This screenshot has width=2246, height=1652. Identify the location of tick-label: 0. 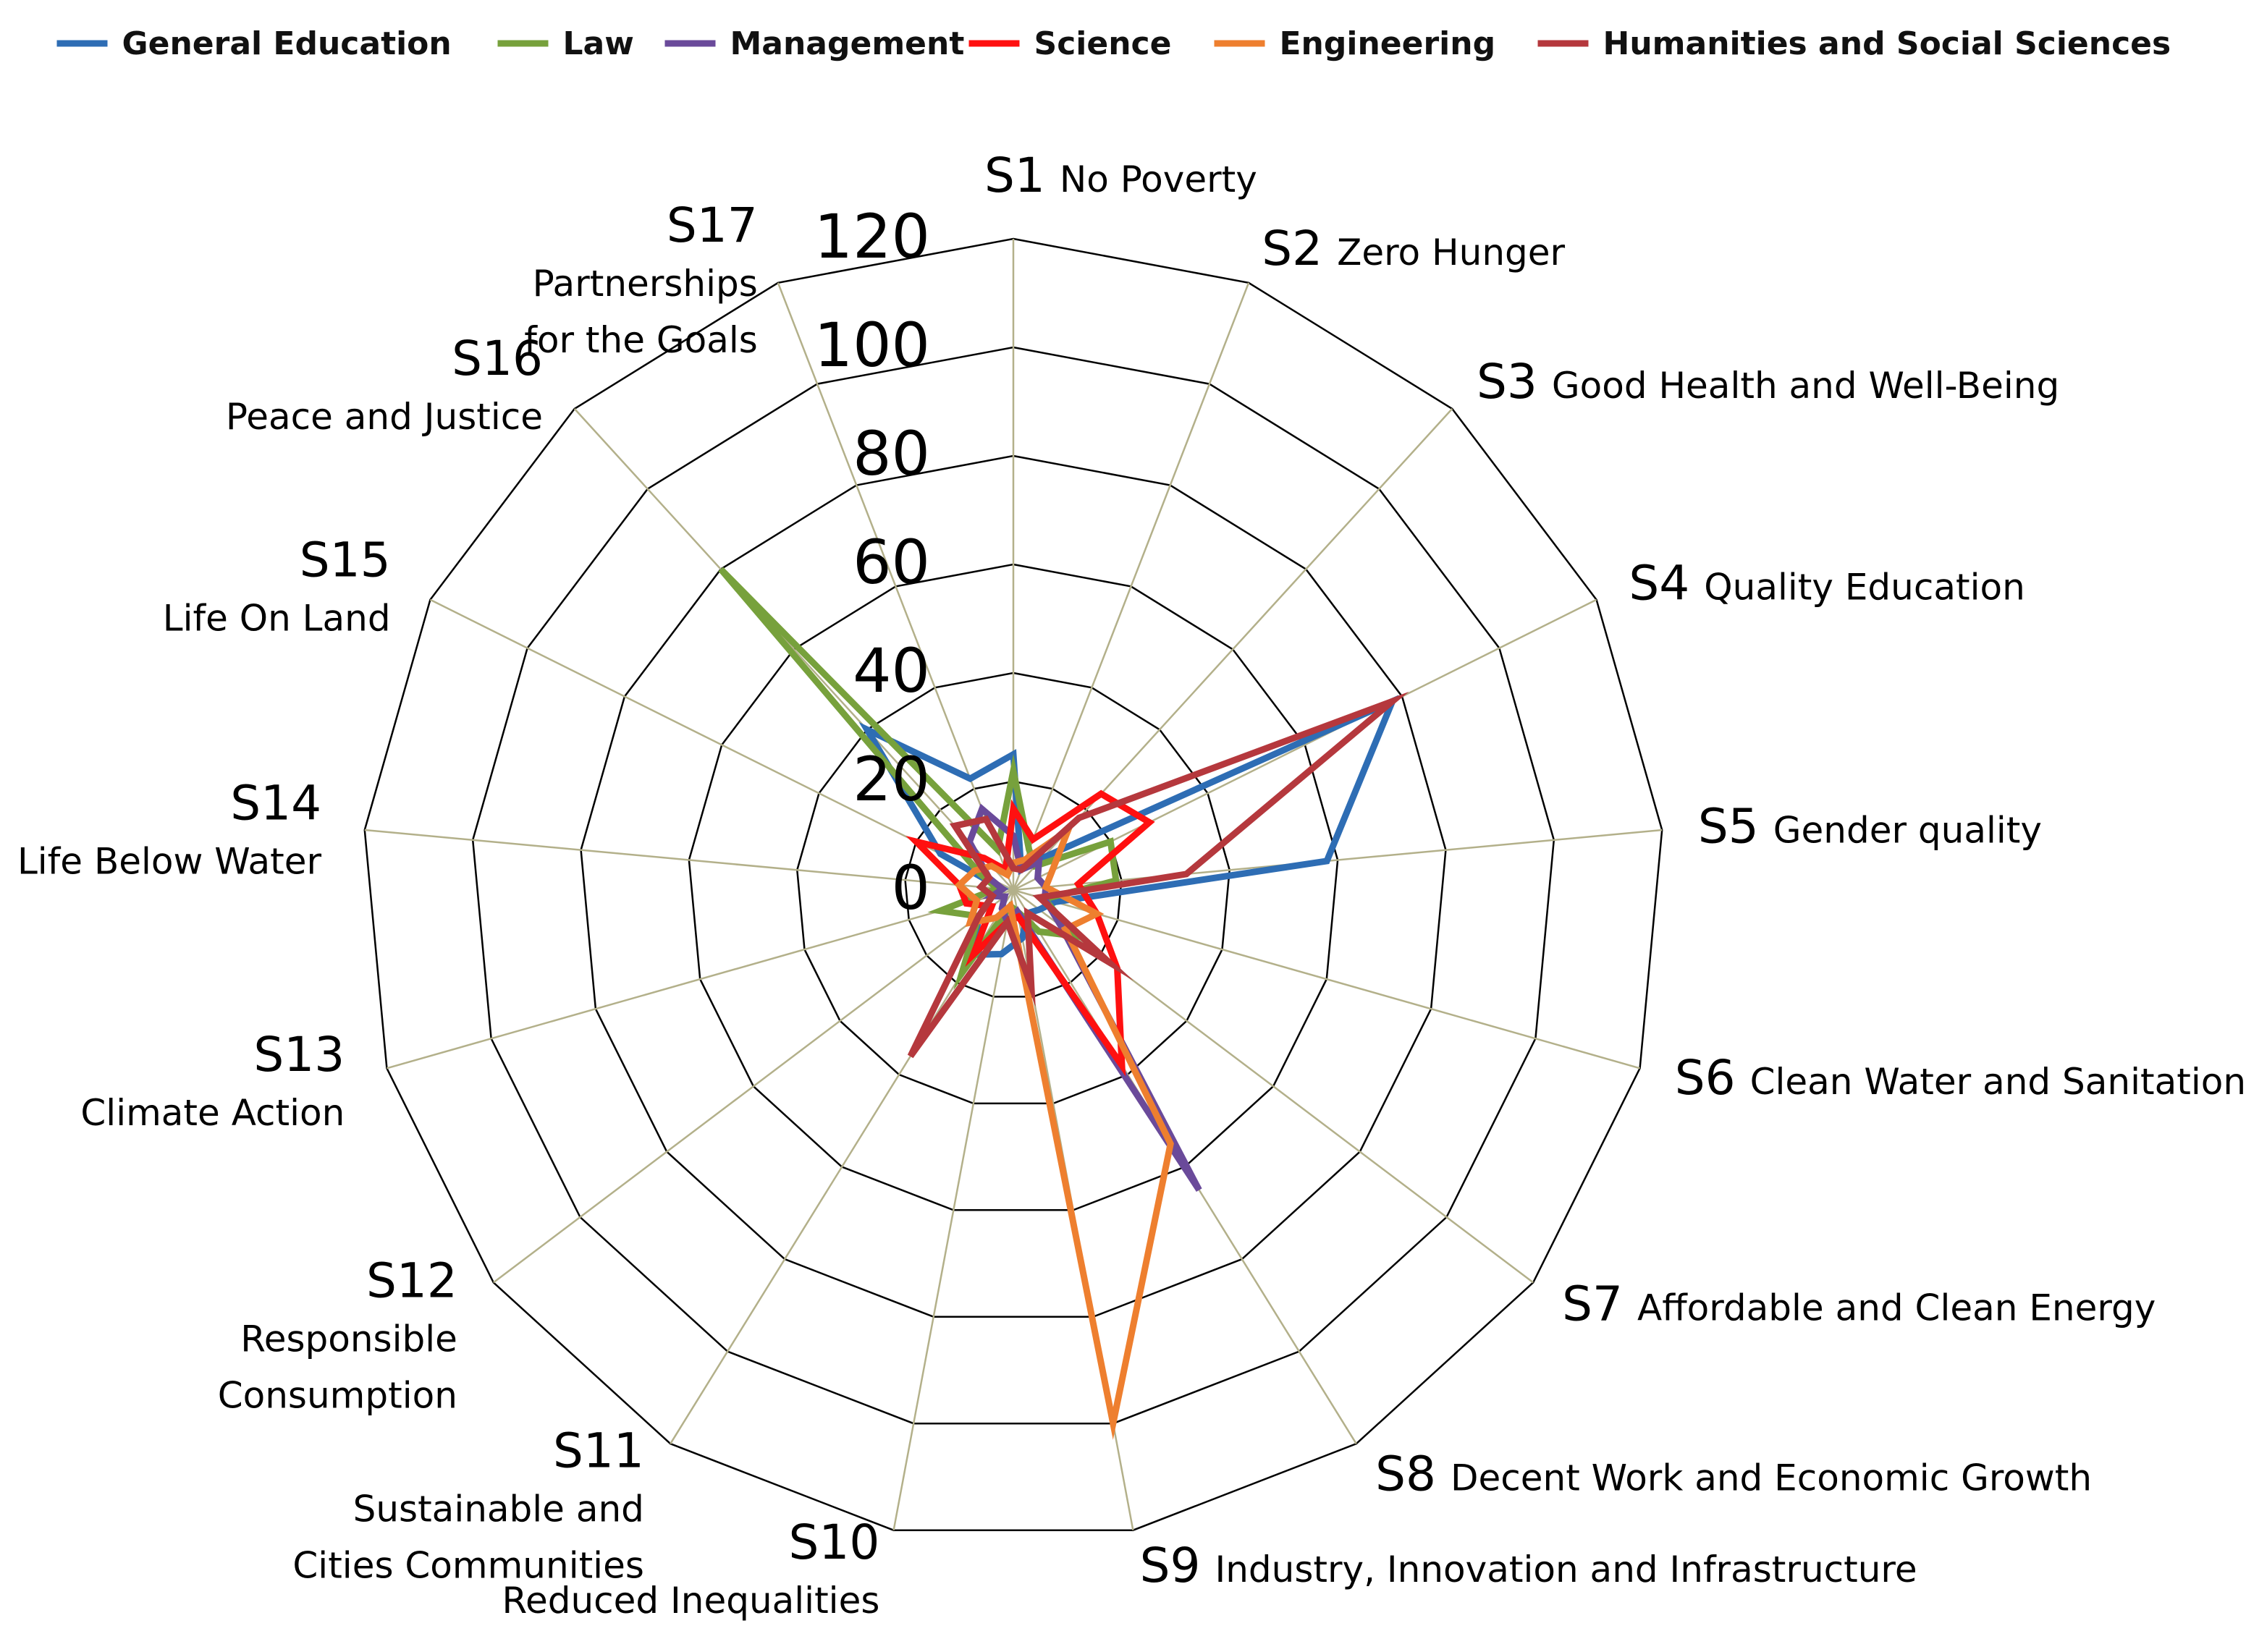
(911, 887).